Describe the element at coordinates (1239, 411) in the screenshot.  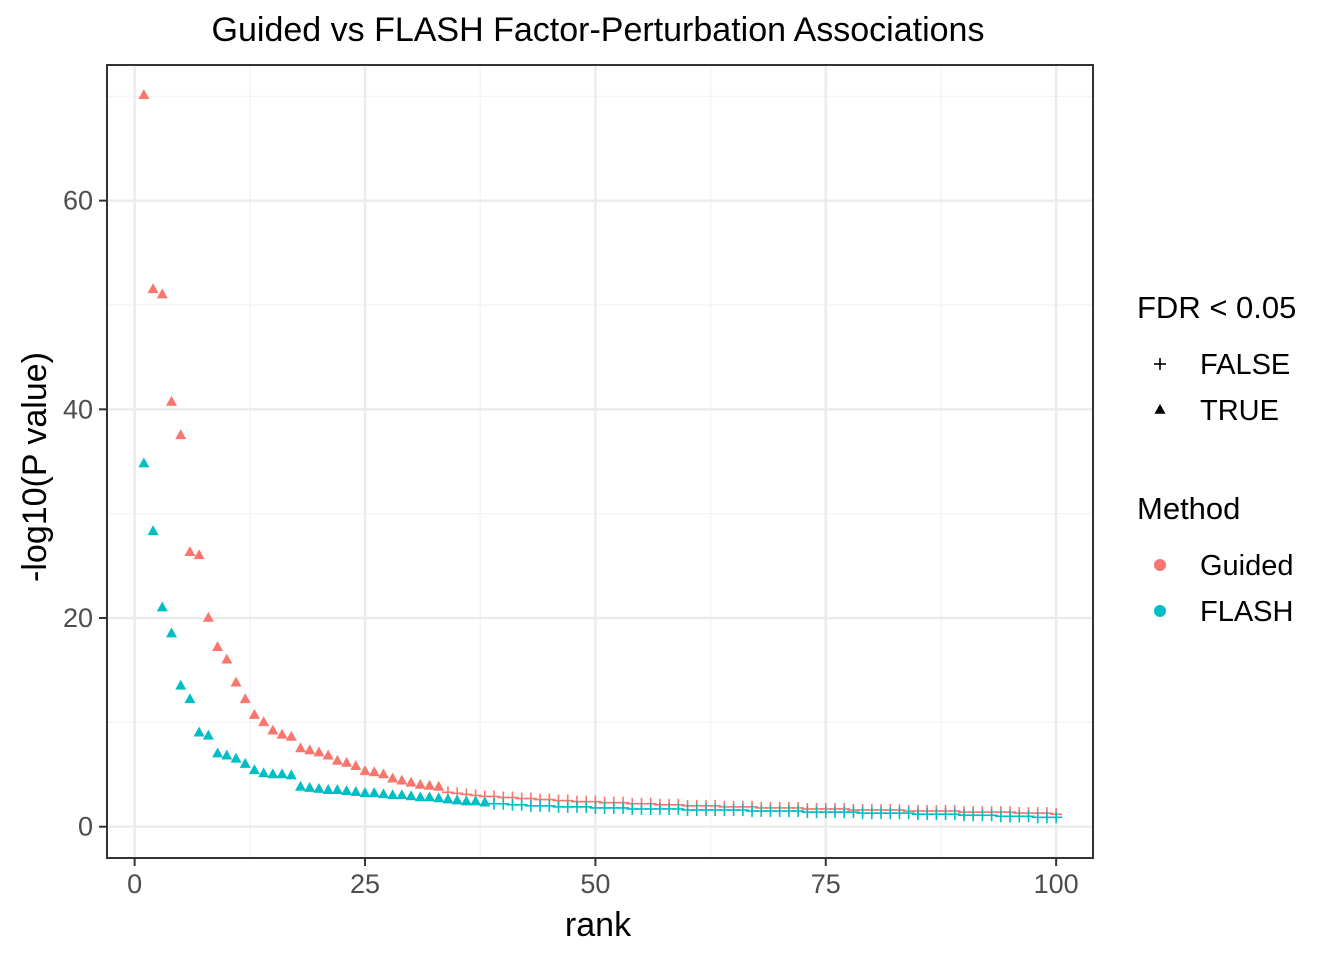
I see `legend-label-true: TRUE` at that location.